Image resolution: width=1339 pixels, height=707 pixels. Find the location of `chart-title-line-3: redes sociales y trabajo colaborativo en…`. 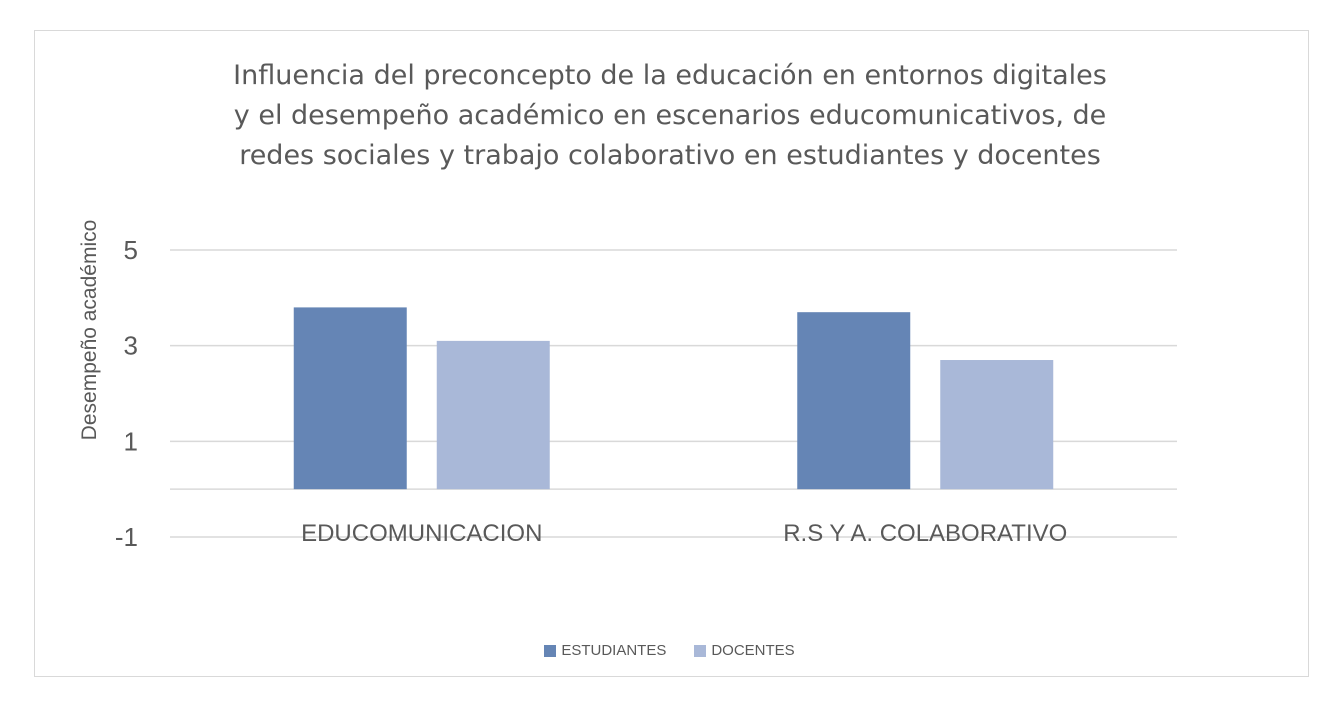

chart-title-line-3: redes sociales y trabajo colaborativo en… is located at coordinates (670, 155).